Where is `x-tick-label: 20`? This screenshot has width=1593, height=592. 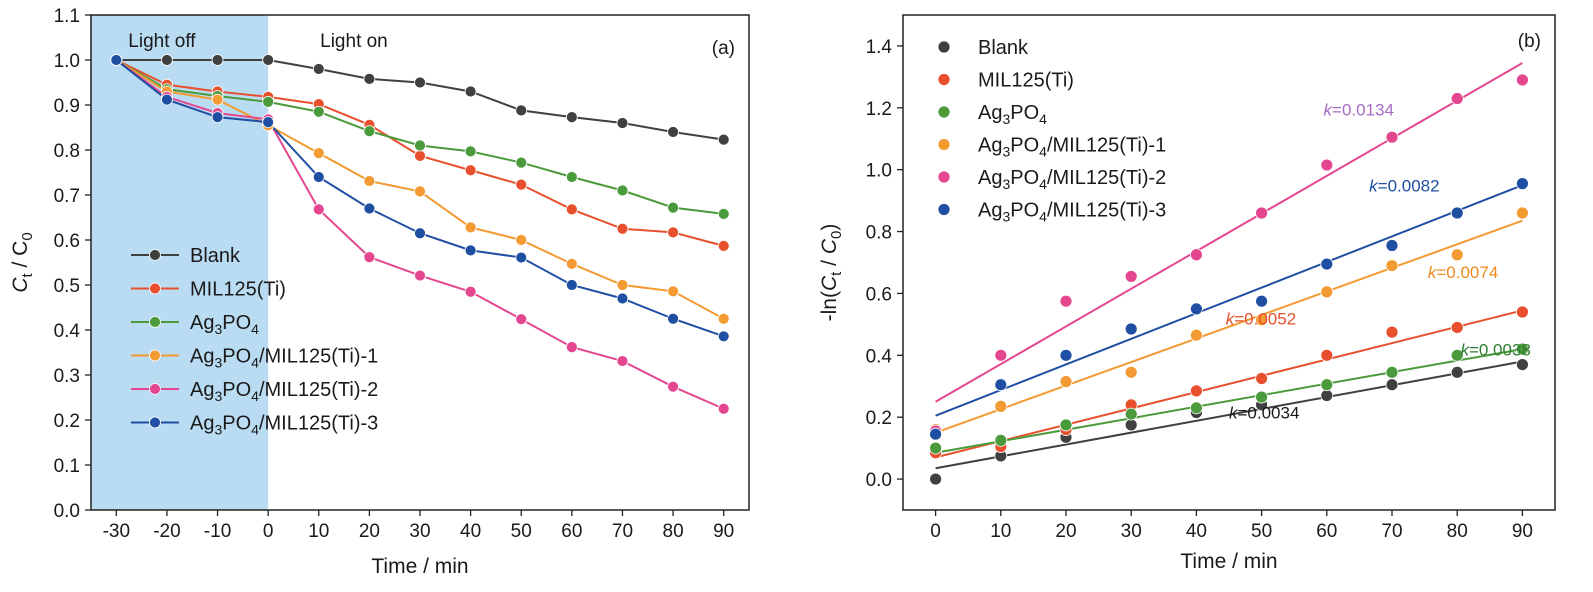
x-tick-label: 20 is located at coordinates (1065, 531).